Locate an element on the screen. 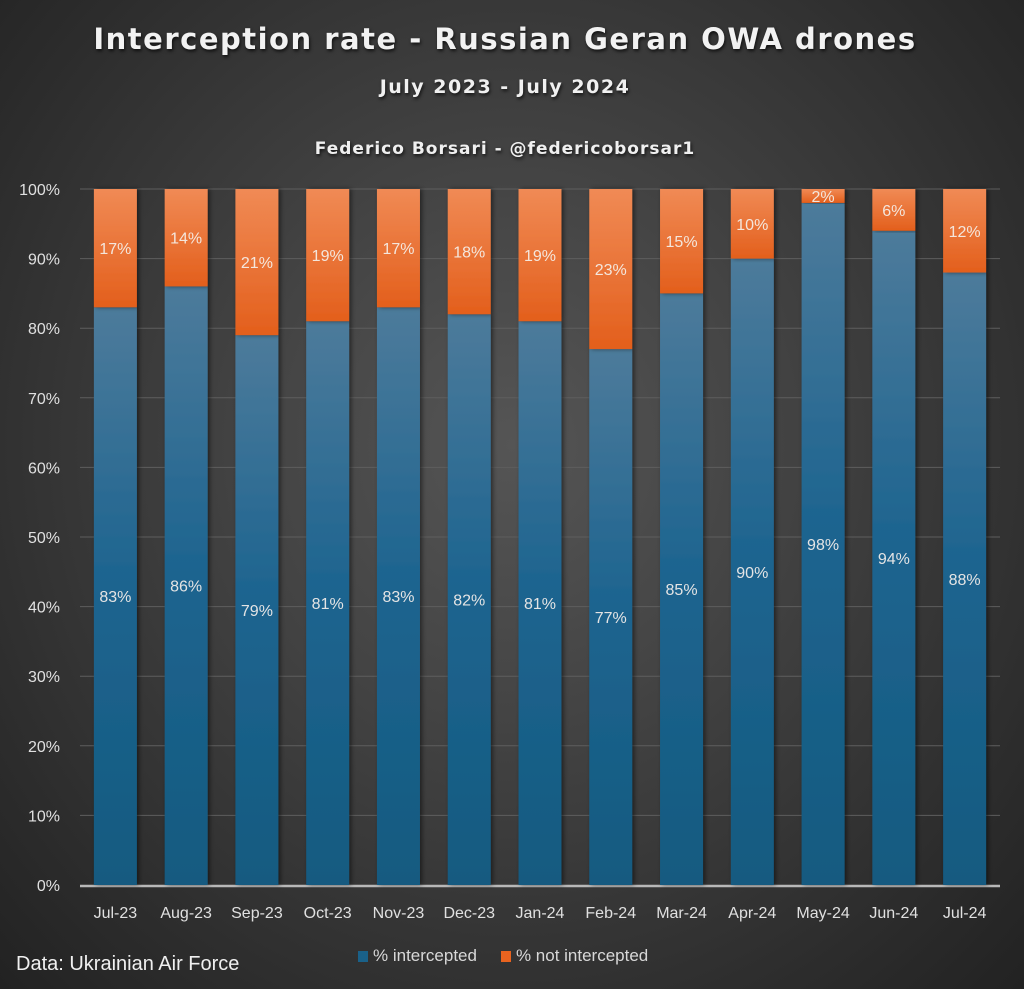 This screenshot has height=989, width=1024. x-tick-label: Jan-24 is located at coordinates (540, 913).